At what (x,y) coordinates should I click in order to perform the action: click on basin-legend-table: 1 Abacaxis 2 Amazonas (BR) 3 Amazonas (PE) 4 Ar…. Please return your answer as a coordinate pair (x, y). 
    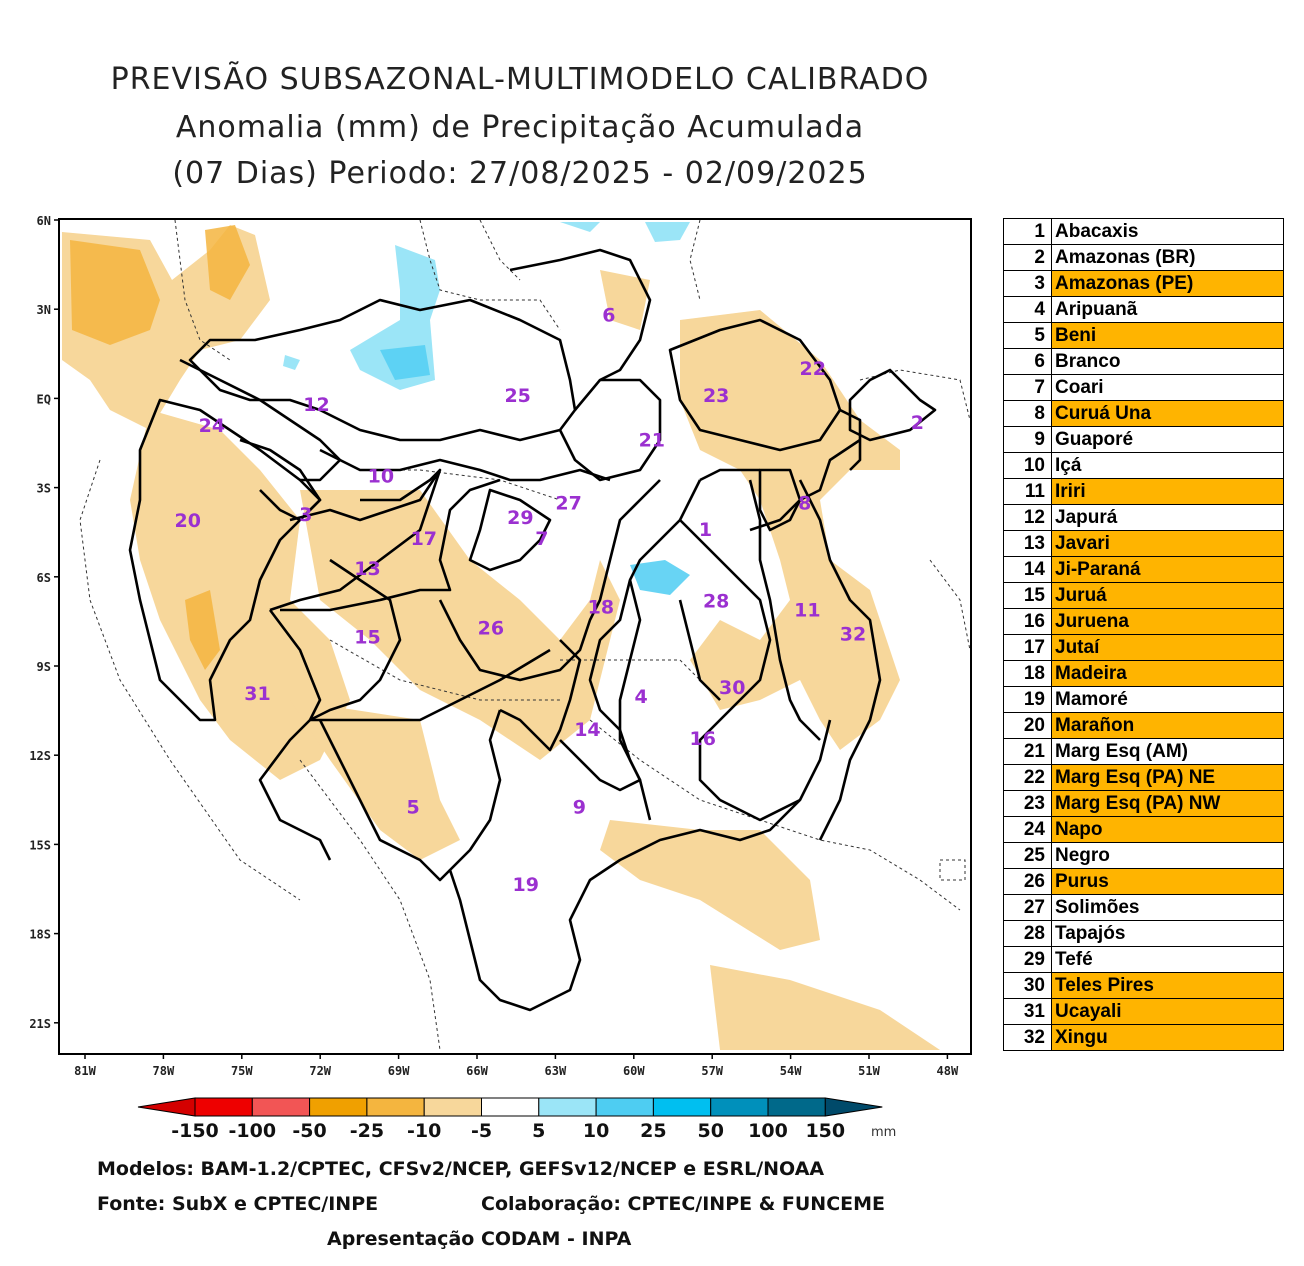
    Looking at the image, I should click on (1143, 634).